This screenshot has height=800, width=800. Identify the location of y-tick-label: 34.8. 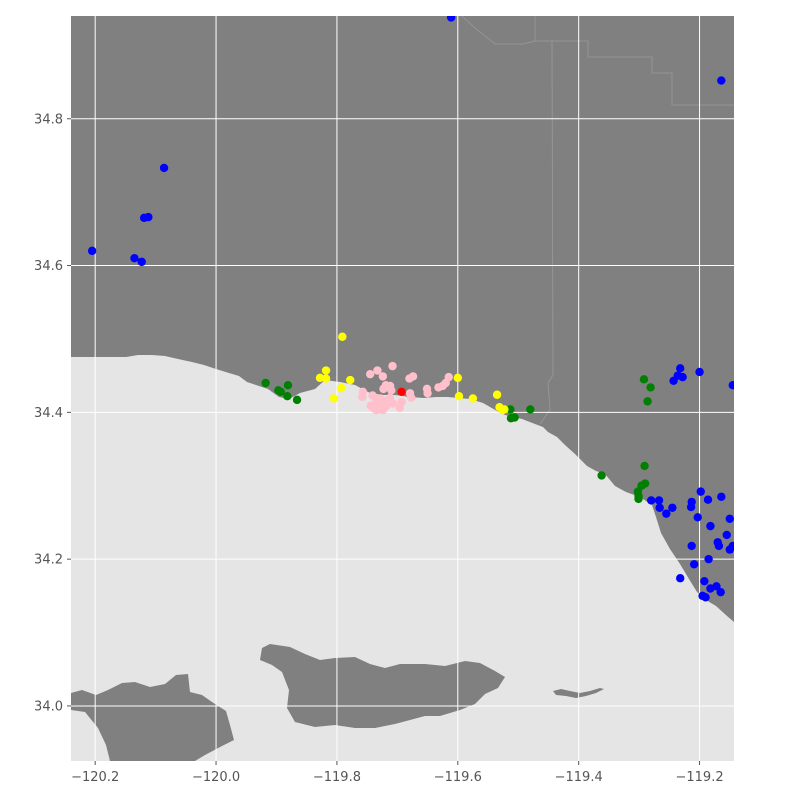
(48, 119).